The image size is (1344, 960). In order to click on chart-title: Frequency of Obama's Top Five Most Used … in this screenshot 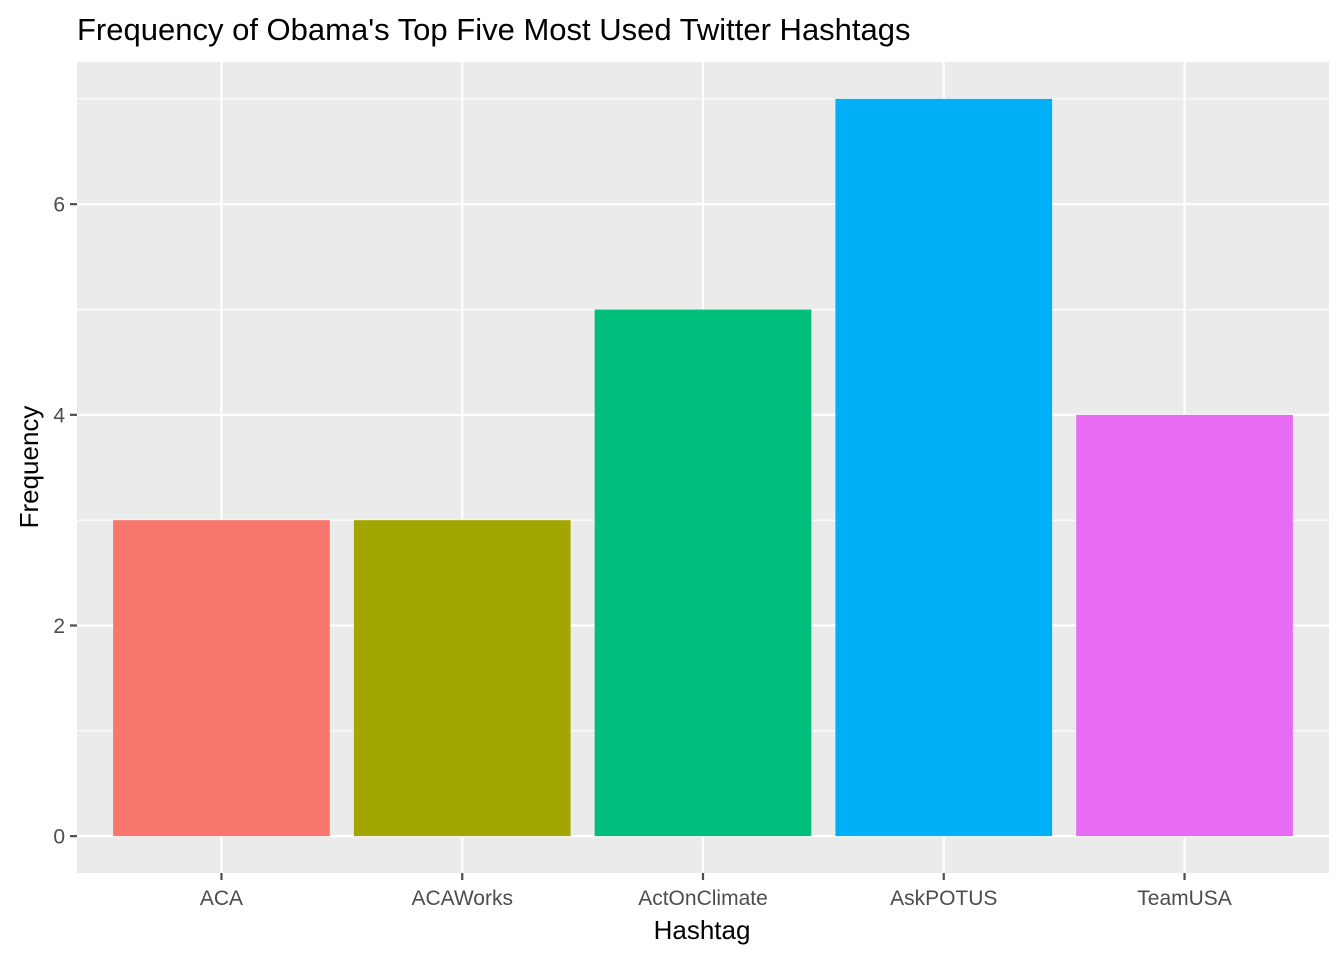, I will do `click(494, 29)`.